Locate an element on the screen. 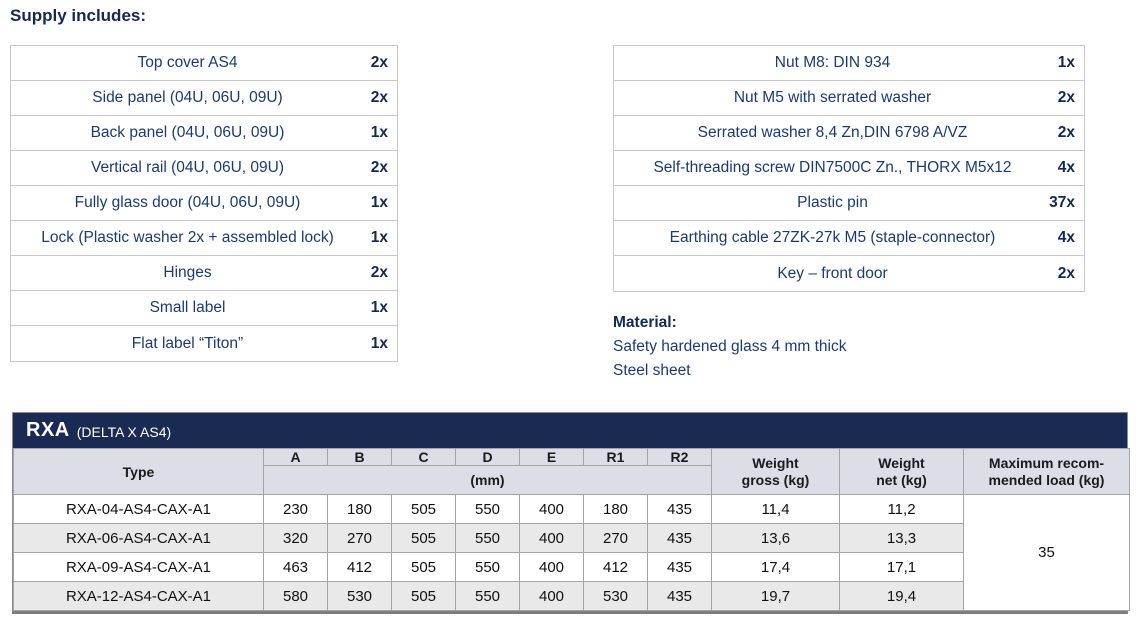  list-item: Plastic pin 37x is located at coordinates (849, 203).